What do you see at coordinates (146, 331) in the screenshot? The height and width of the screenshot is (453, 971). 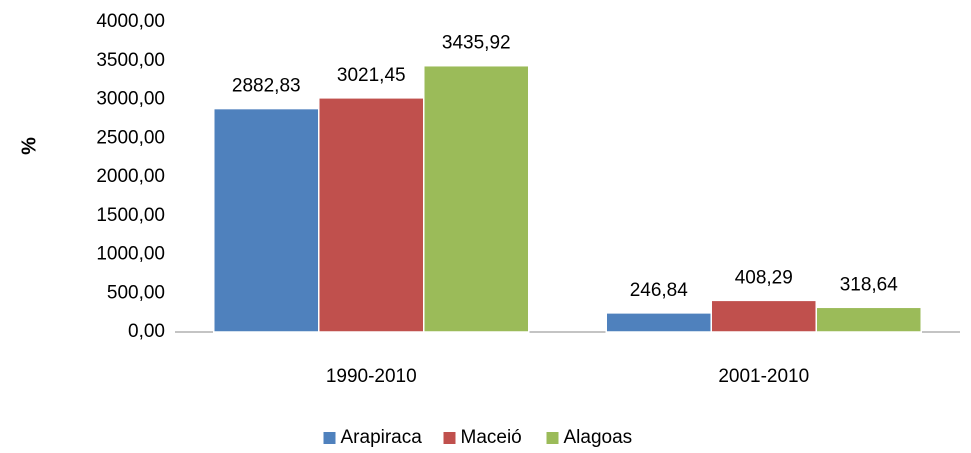 I see `y-tick-label: 0,00` at bounding box center [146, 331].